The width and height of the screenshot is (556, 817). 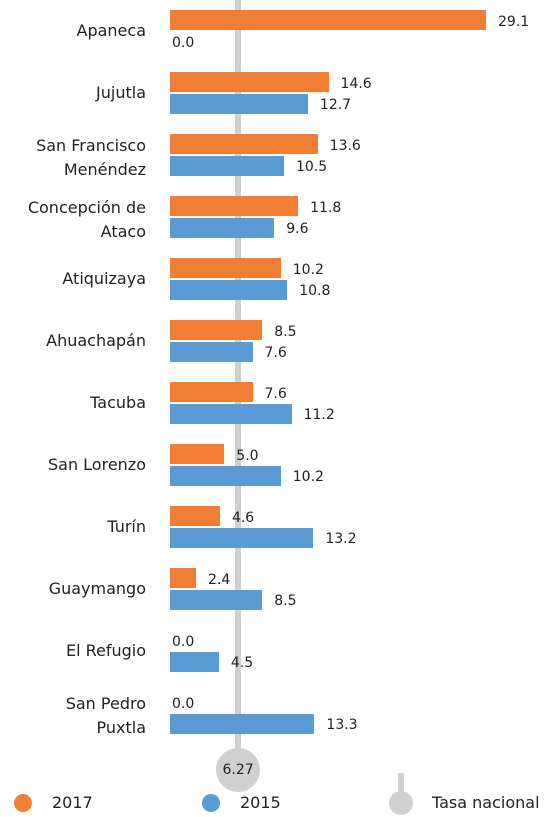 I want to click on legend-label: 2017, so click(x=72, y=802).